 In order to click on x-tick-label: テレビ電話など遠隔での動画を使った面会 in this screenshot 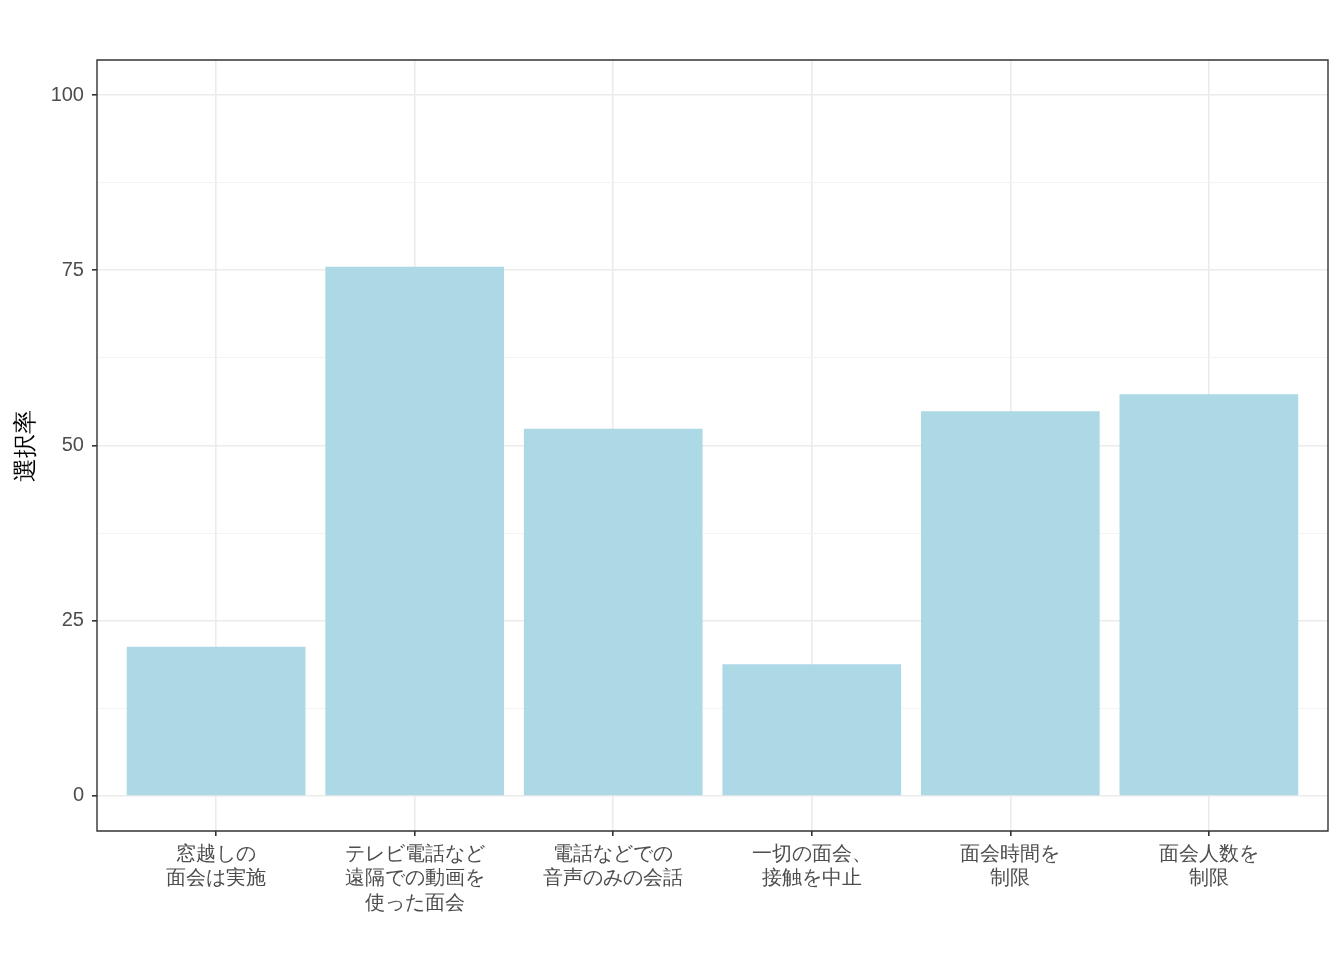, I will do `click(414, 877)`.